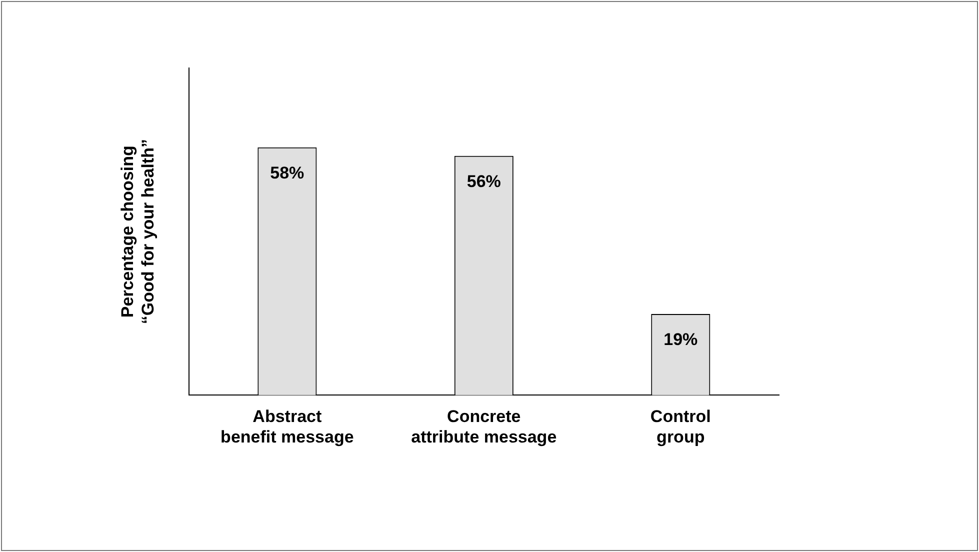 The height and width of the screenshot is (552, 979). What do you see at coordinates (483, 182) in the screenshot?
I see `data-label: 56%` at bounding box center [483, 182].